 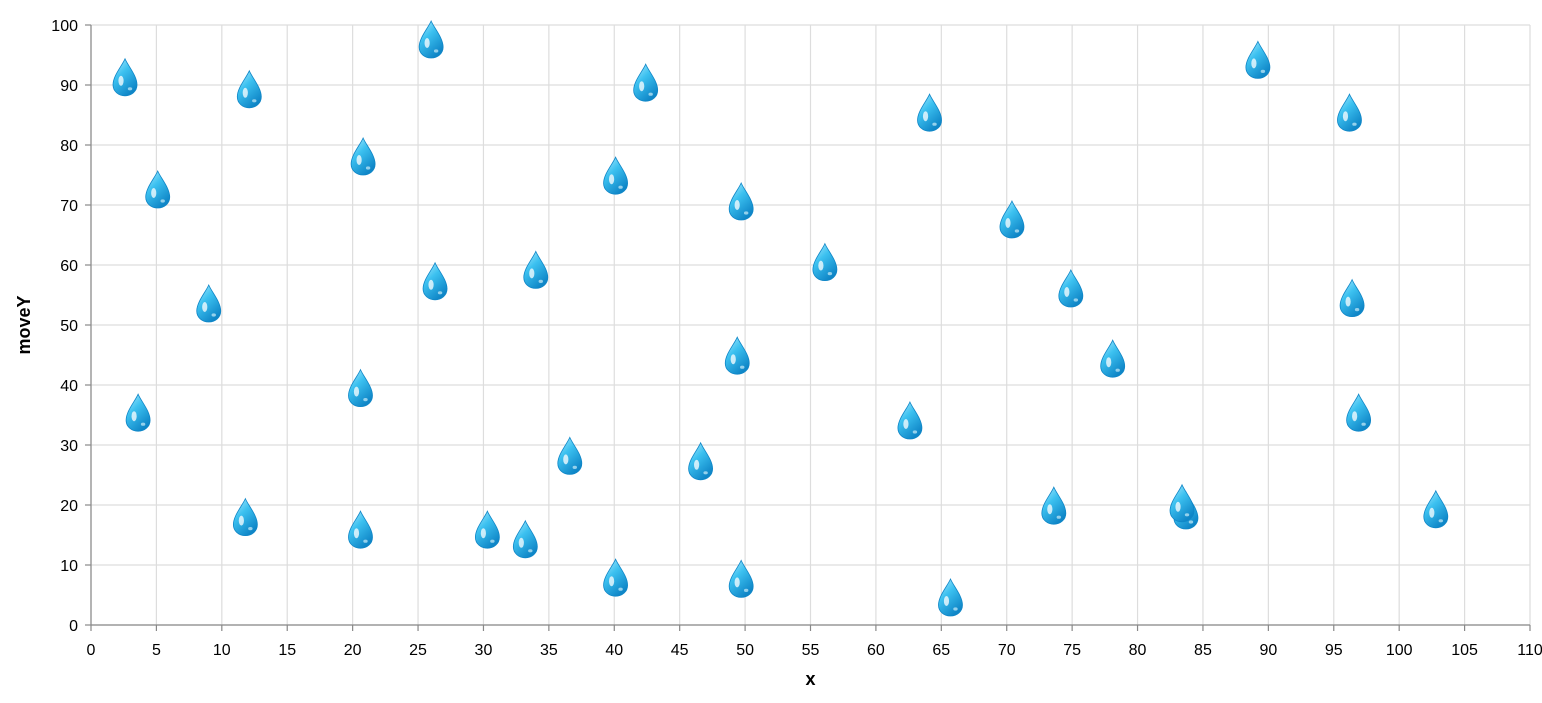 I want to click on y-tick-label: 90, so click(x=69, y=86).